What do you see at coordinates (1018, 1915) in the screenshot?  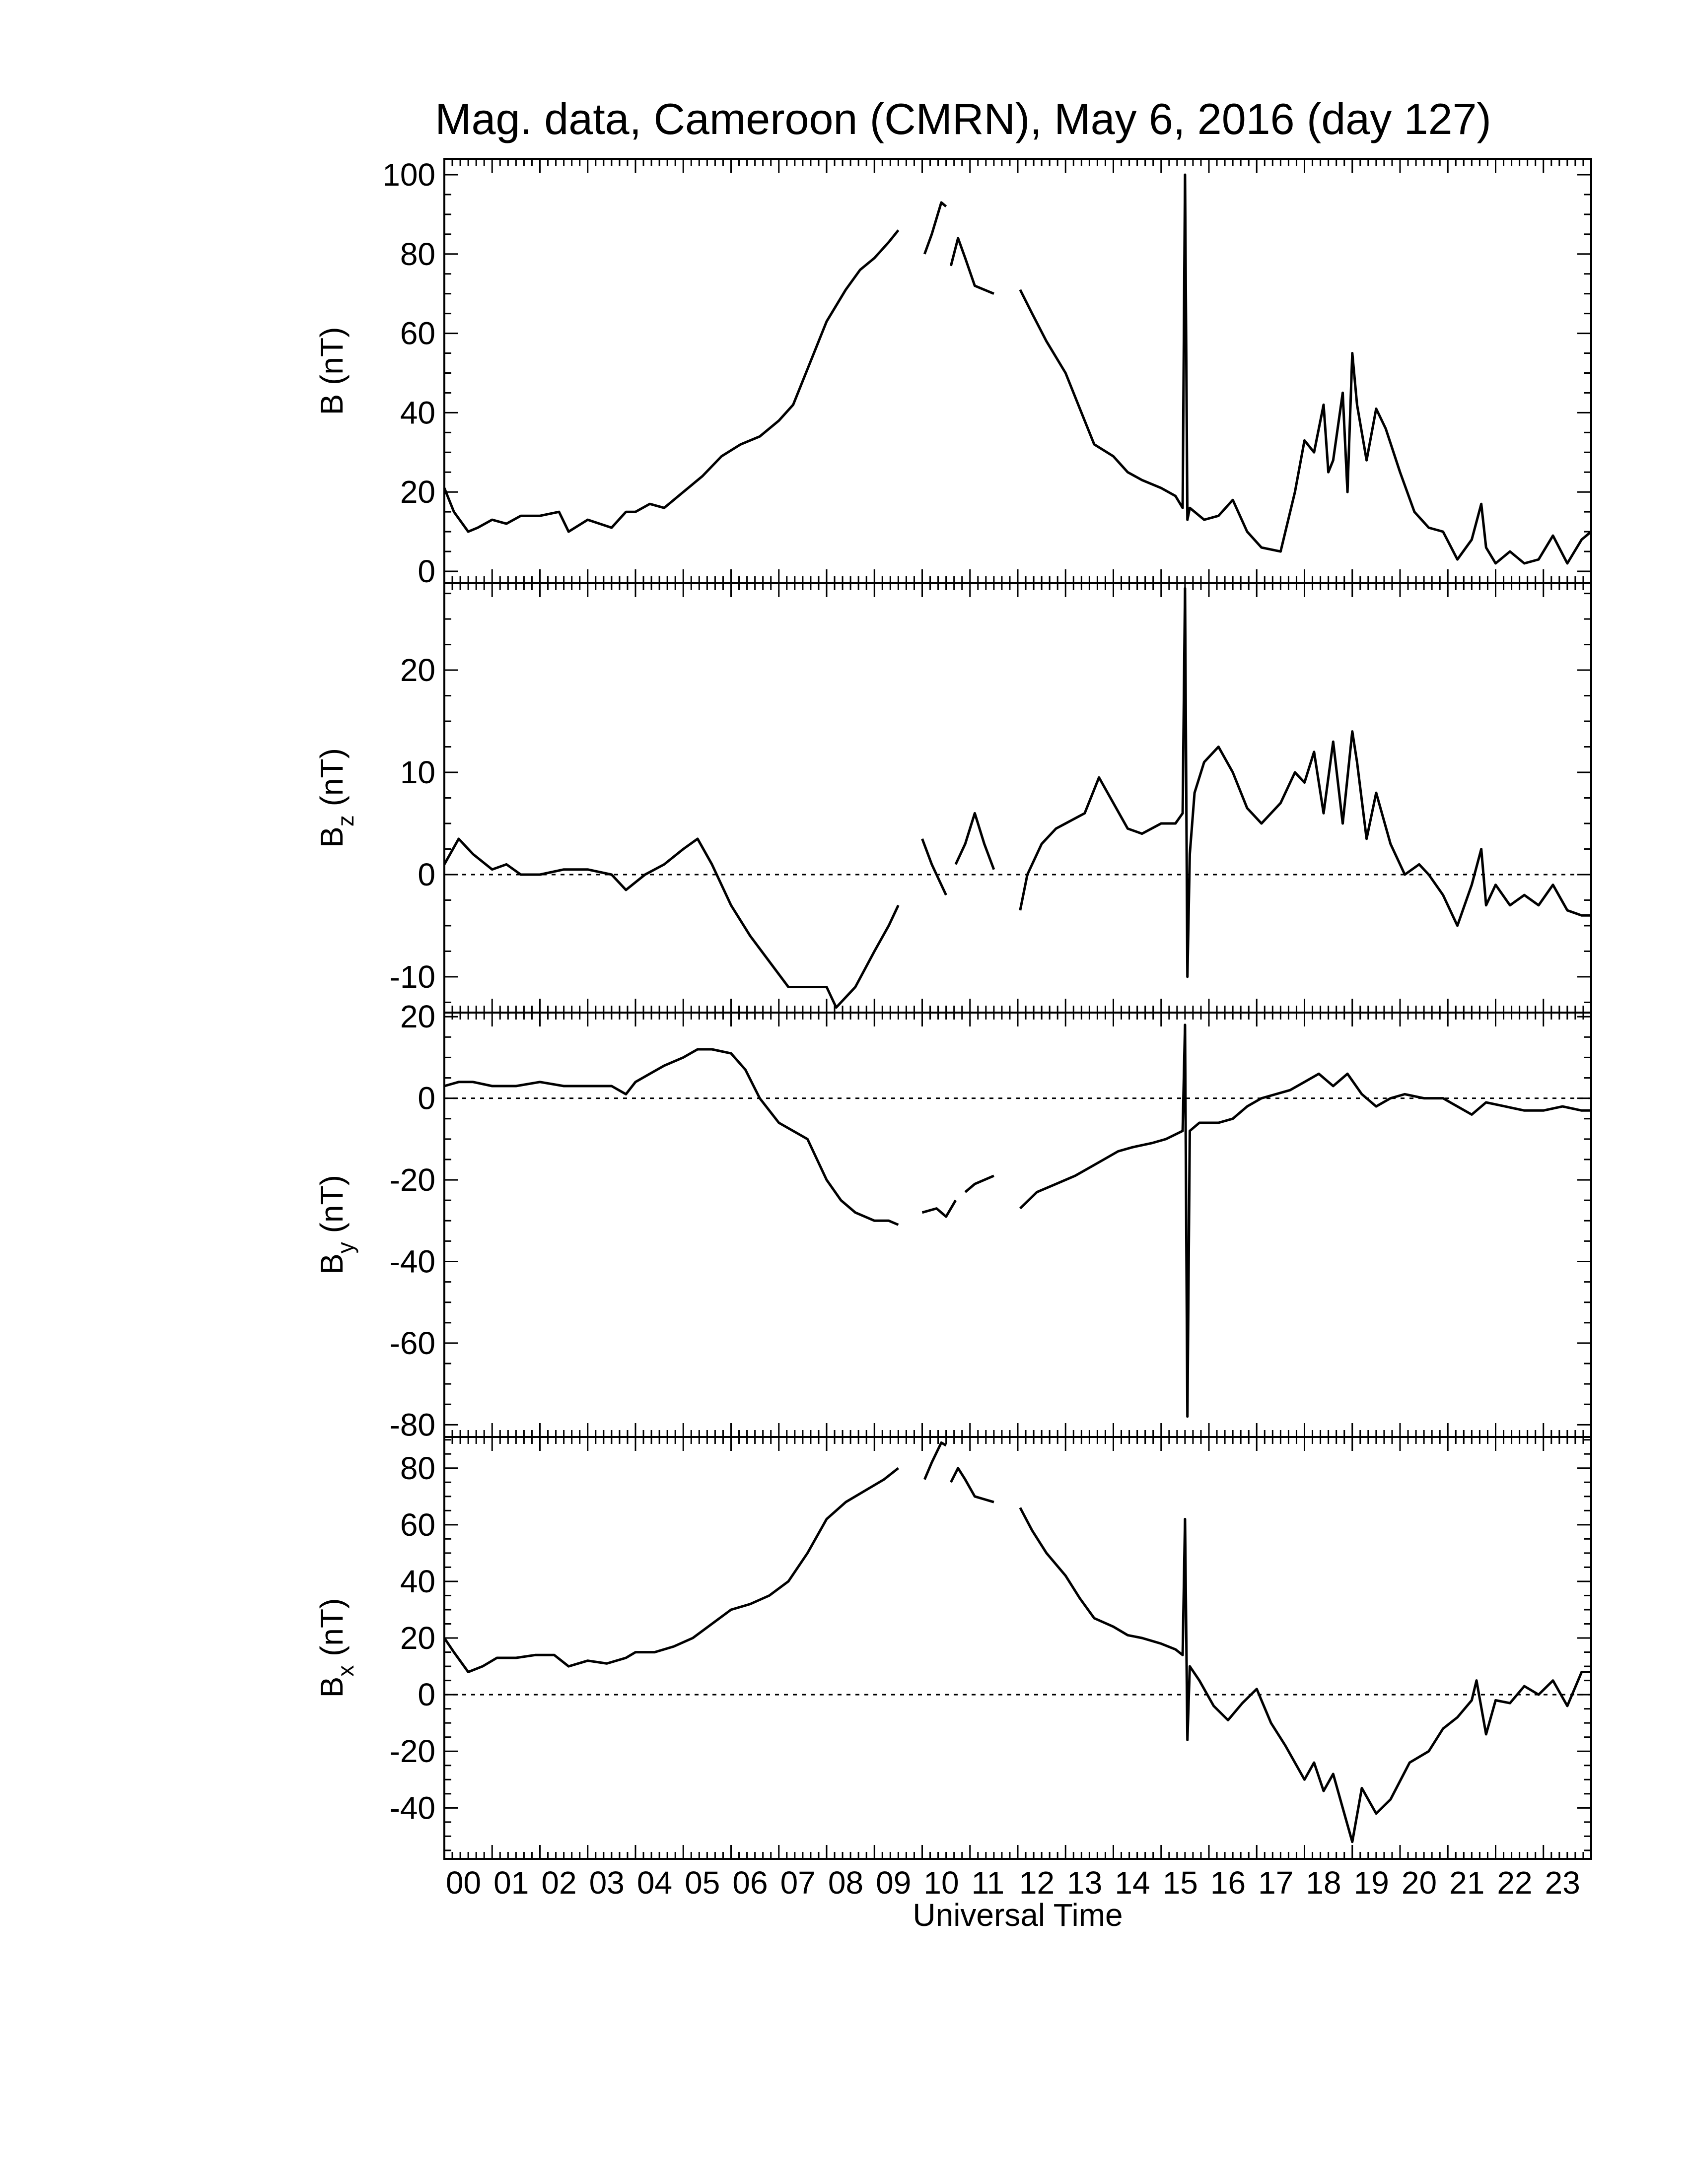 I see `x-axis-label: Universal Time` at bounding box center [1018, 1915].